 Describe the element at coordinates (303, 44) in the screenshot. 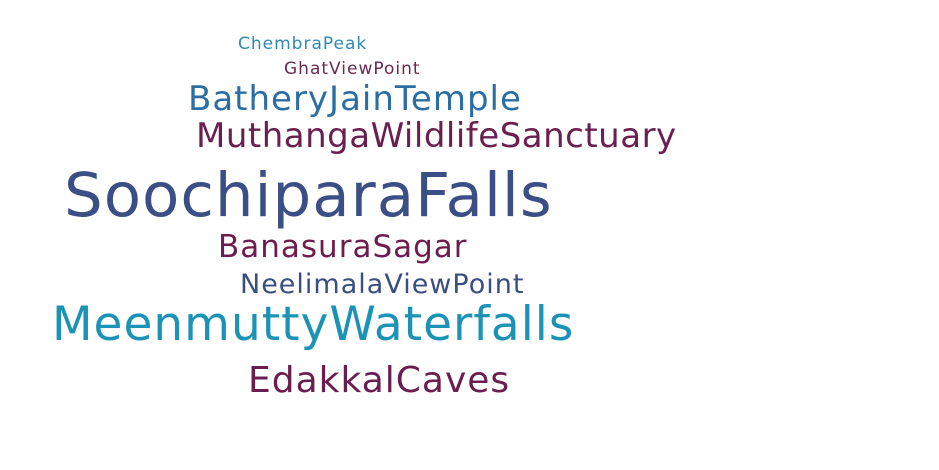

I see `word-chembra-peak: ChembraPeak` at that location.